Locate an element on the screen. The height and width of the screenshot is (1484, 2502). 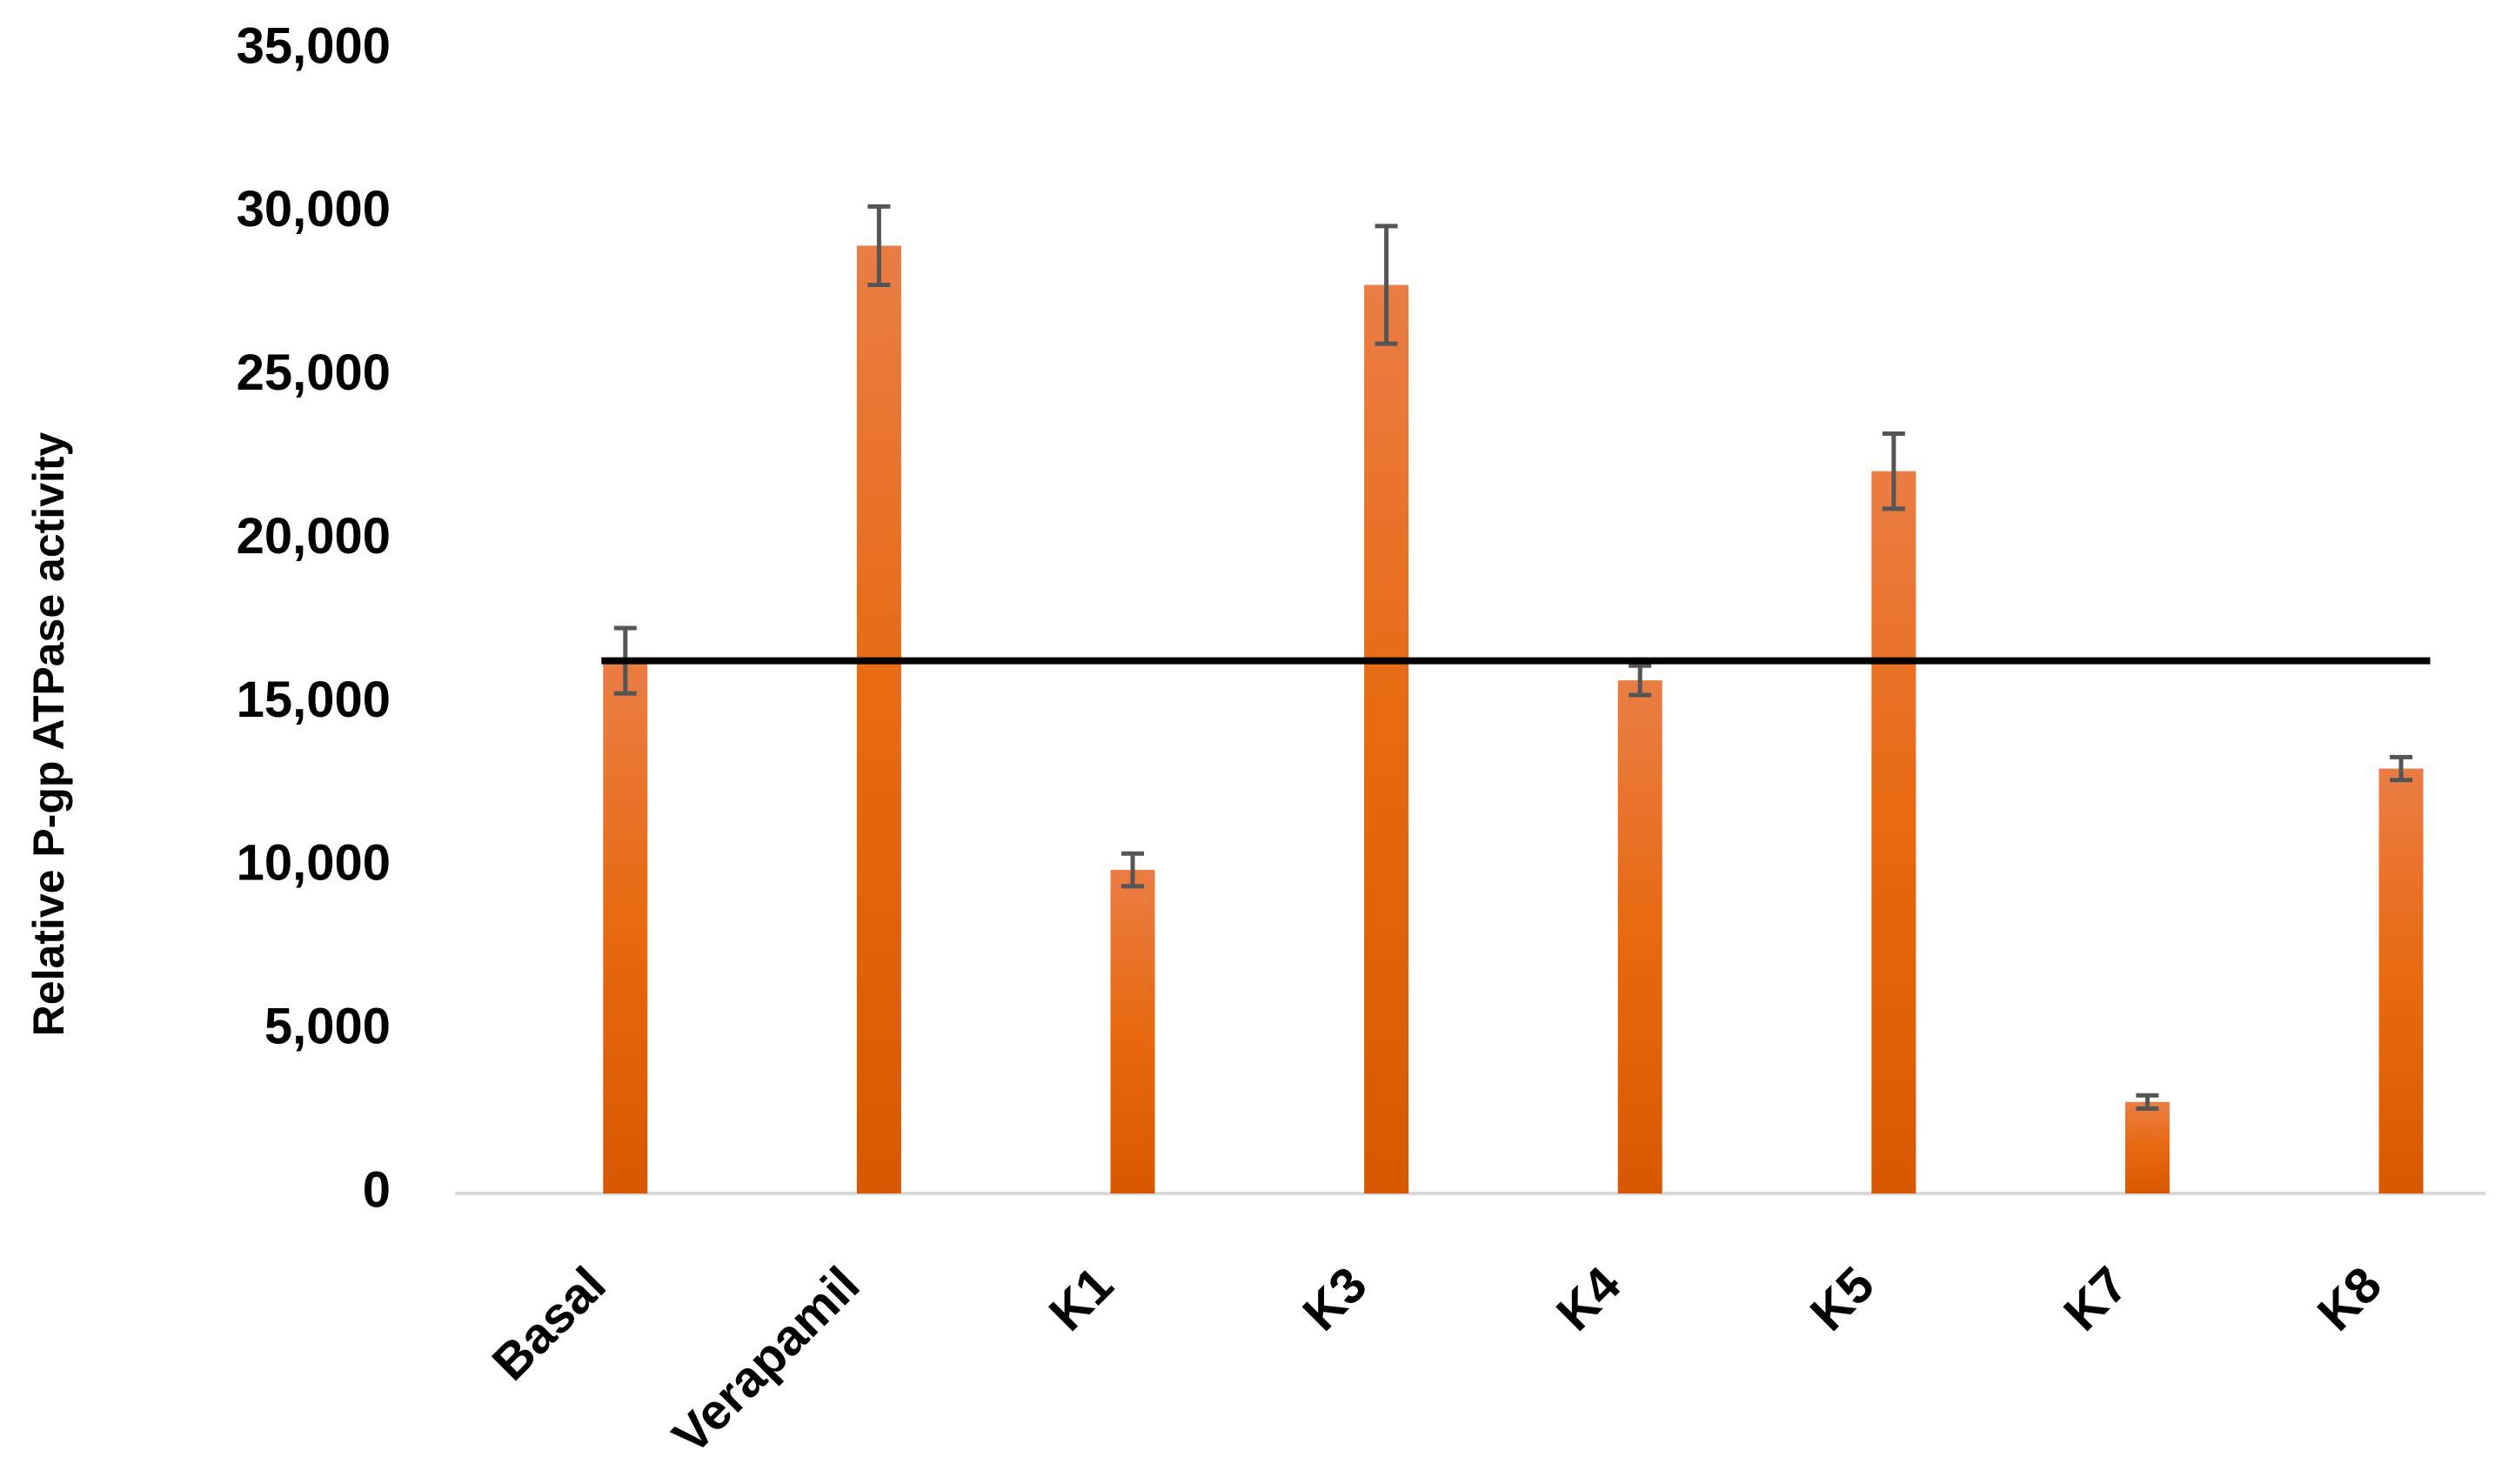
y-axis-label: Relative P-gp ATPase activity is located at coordinates (48, 733).